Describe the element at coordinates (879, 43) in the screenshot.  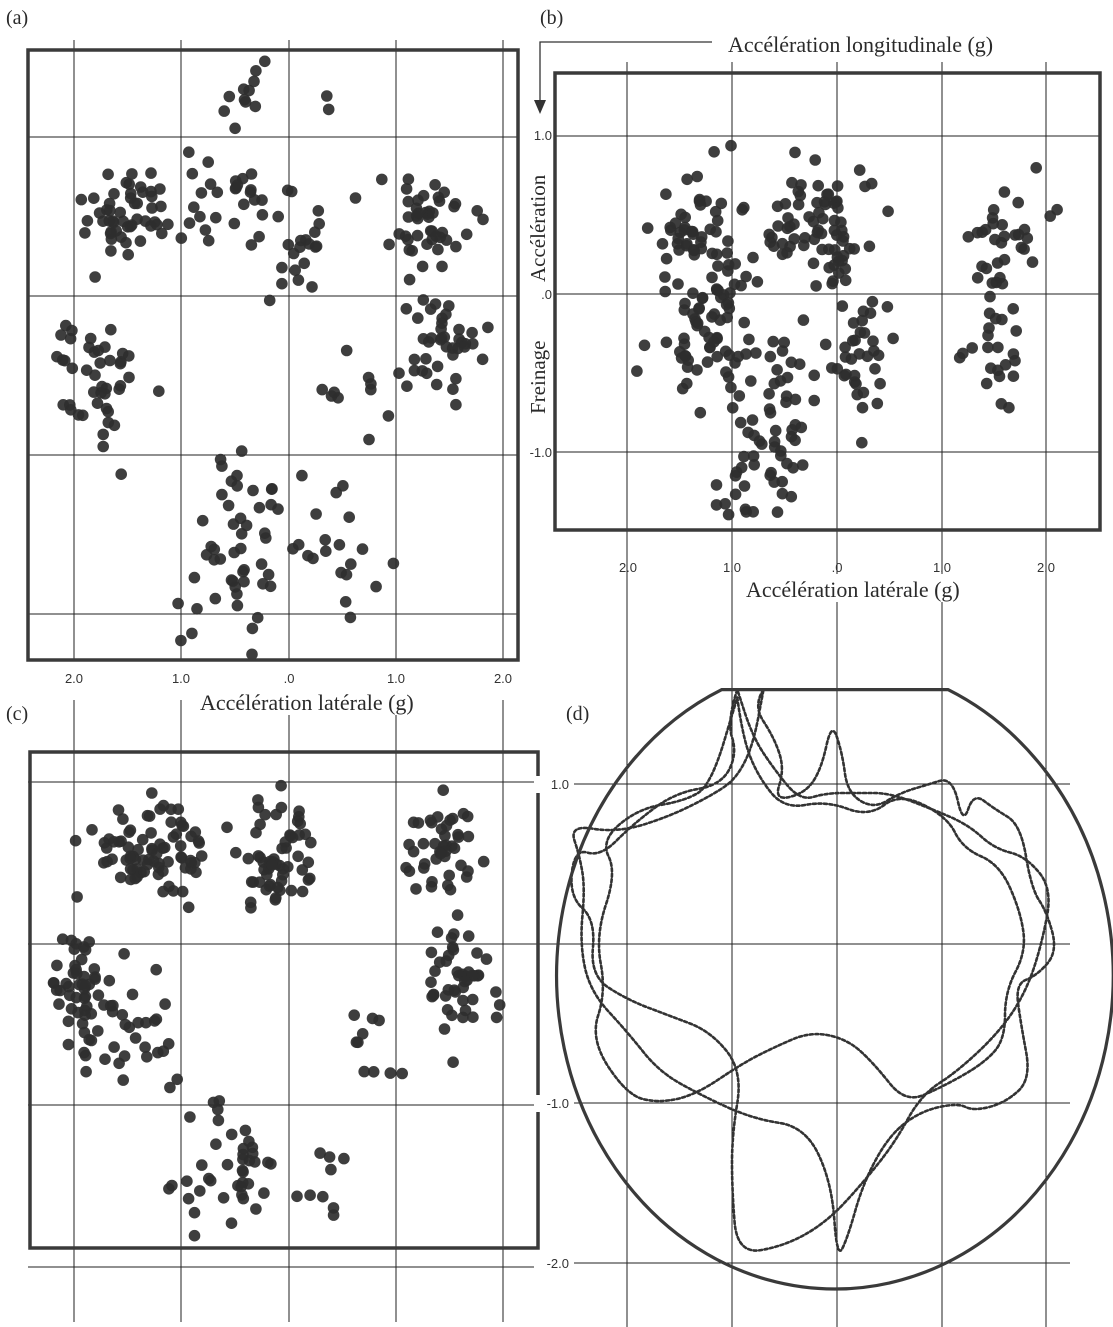
I see `title-background` at that location.